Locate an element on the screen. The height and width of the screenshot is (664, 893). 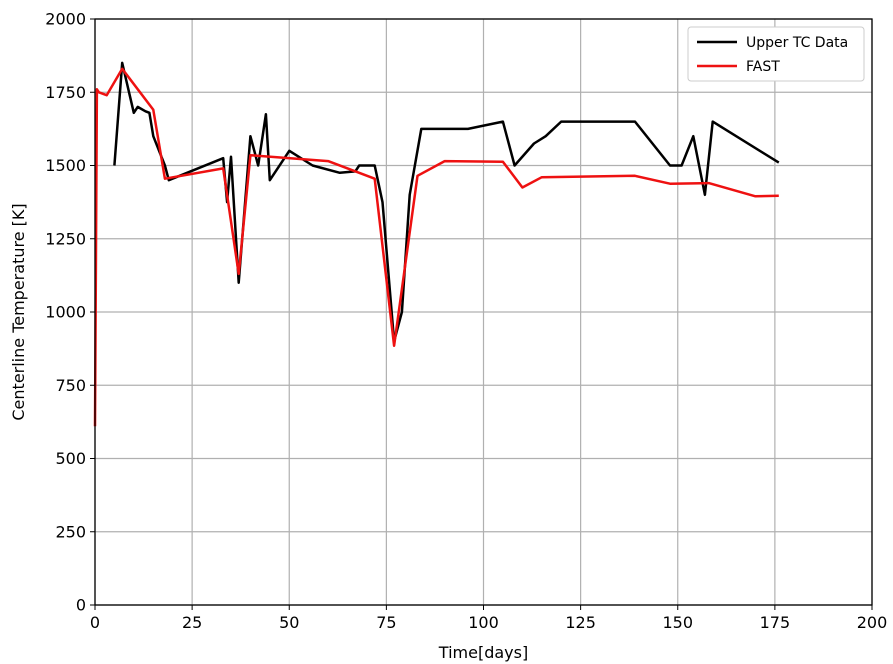
legend-label-upper-tc-data: Upper TC Data is located at coordinates (797, 43).